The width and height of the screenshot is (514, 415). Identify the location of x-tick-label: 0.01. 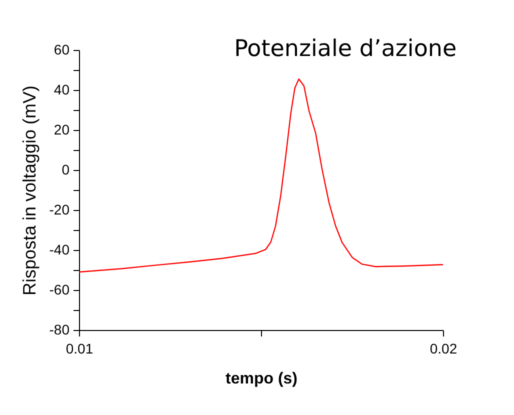
(80, 348).